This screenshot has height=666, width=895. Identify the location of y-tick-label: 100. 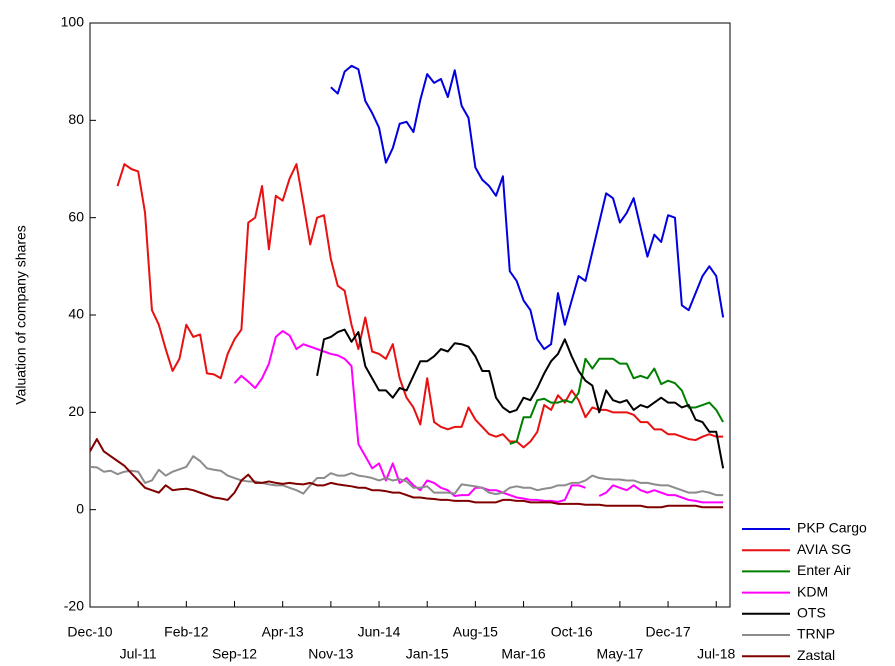
(73, 22).